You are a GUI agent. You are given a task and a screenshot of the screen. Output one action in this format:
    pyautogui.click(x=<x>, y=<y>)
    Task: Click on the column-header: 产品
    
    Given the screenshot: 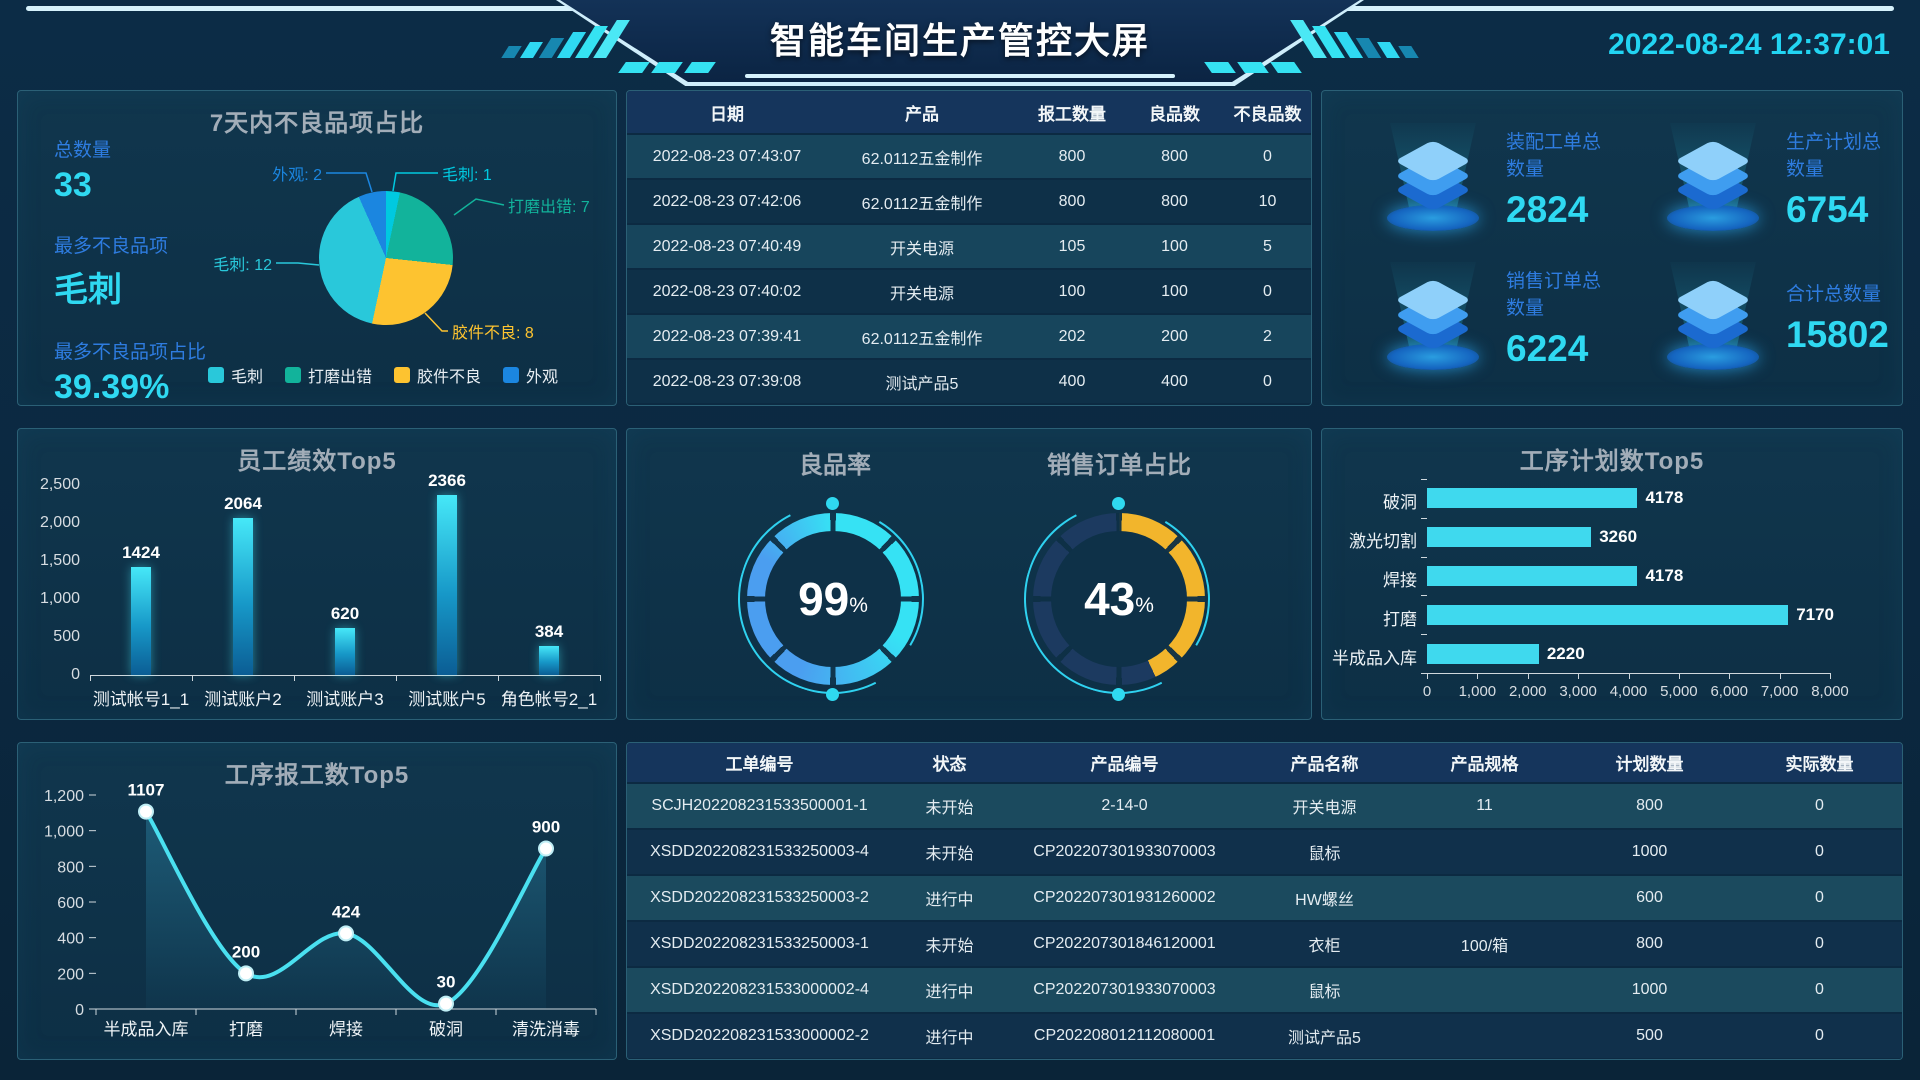 What is the action you would take?
    pyautogui.click(x=922, y=112)
    